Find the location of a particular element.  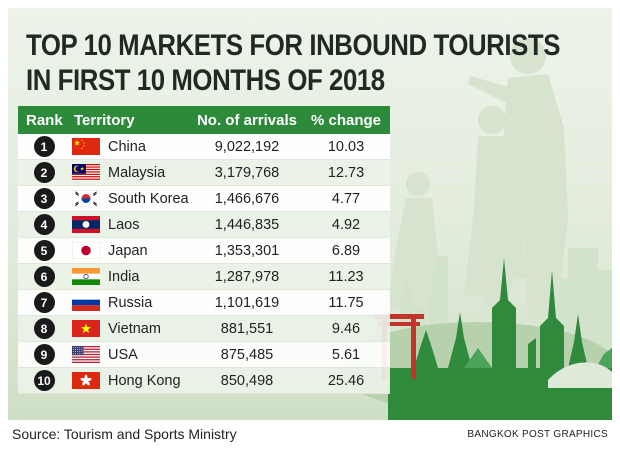

arrivals-cell: 875,485 is located at coordinates (247, 354).